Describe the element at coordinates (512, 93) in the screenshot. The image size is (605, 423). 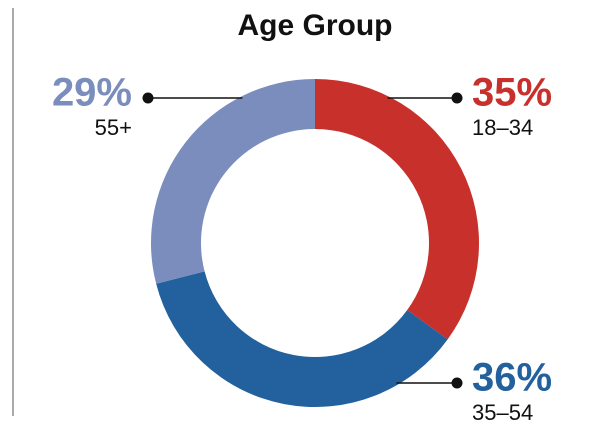
I see `value-label: 35%` at that location.